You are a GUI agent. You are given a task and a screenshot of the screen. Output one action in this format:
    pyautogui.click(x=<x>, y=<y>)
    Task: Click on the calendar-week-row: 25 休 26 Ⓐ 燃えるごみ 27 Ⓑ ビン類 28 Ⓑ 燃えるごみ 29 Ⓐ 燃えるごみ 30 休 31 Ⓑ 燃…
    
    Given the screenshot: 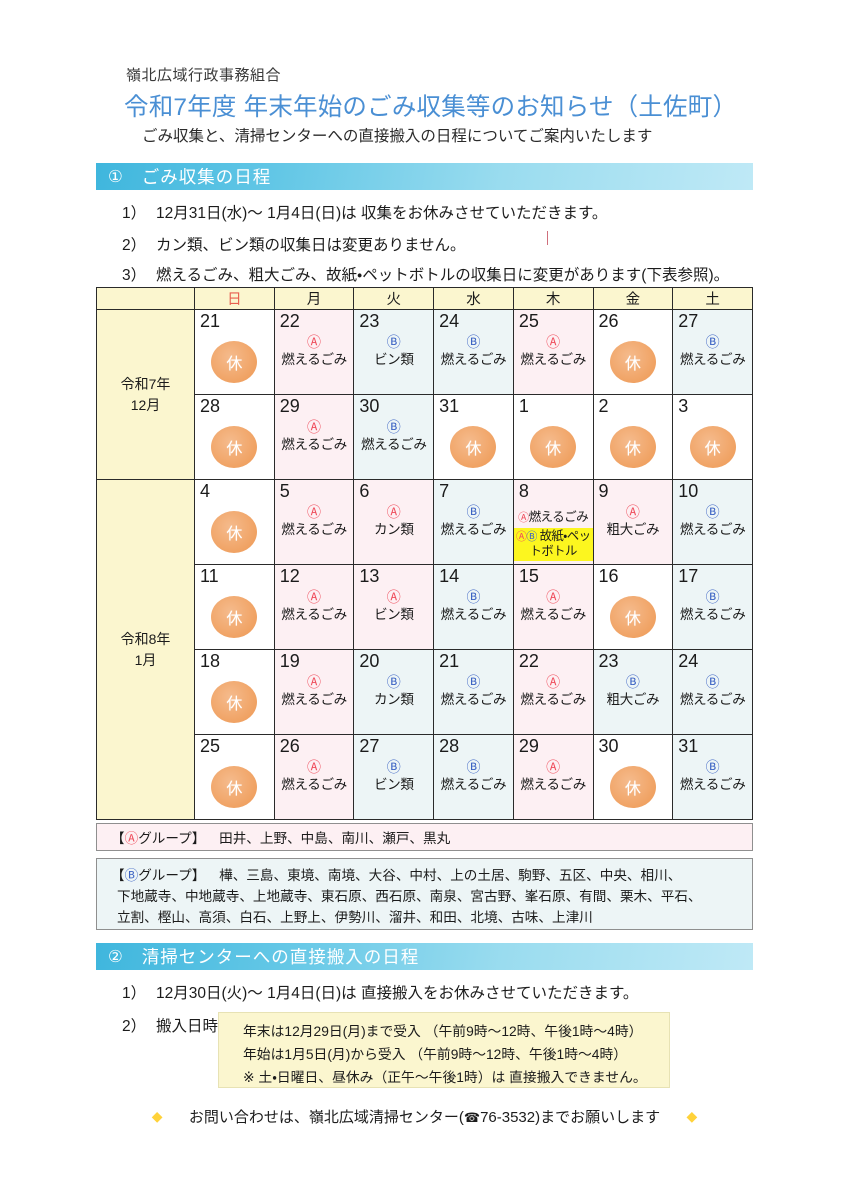 What is the action you would take?
    pyautogui.click(x=425, y=777)
    